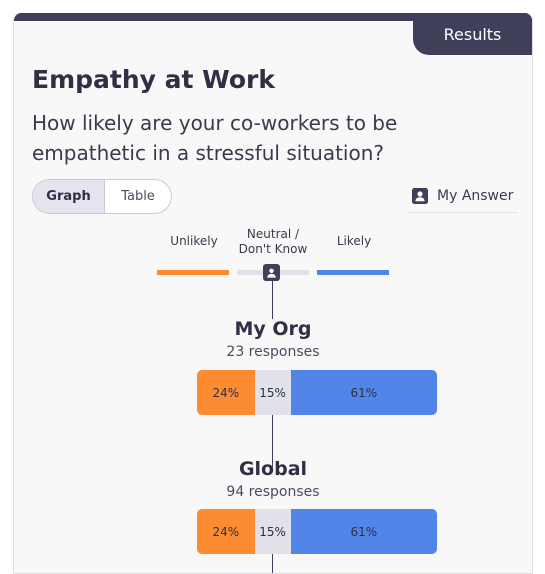 The image size is (545, 574). What do you see at coordinates (273, 352) in the screenshot?
I see `group-responses-my-org: 23 responses` at bounding box center [273, 352].